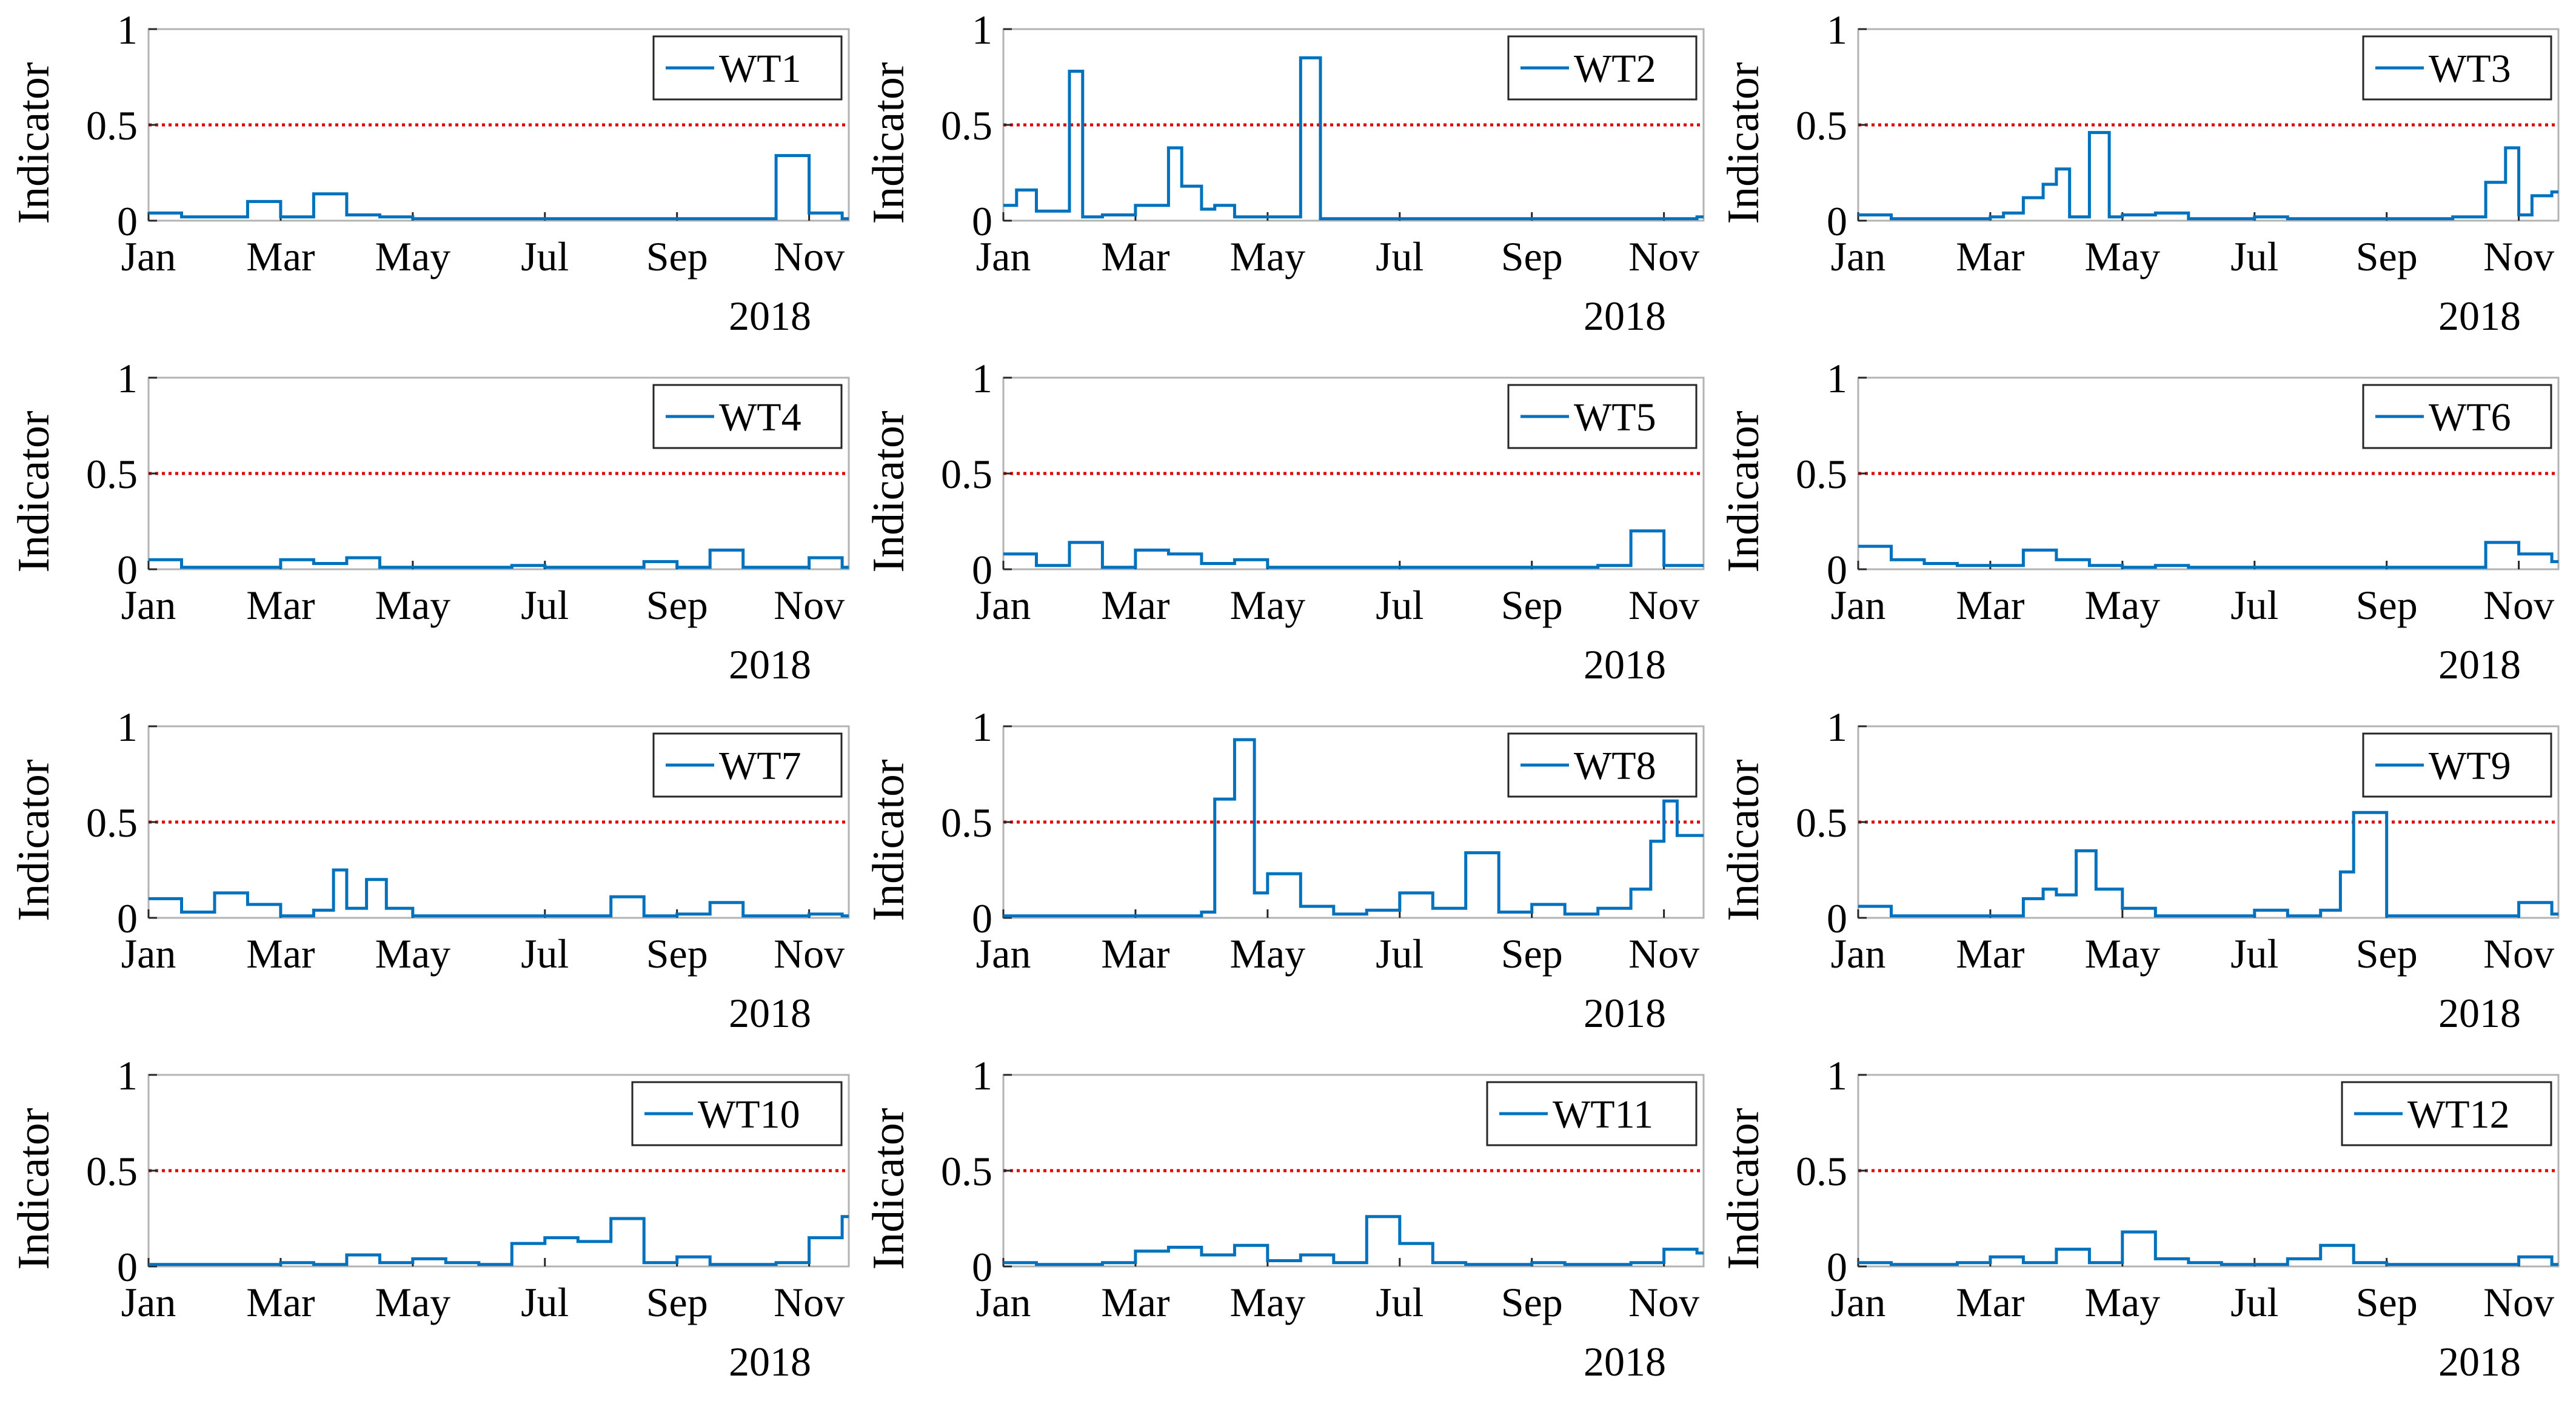  Describe the element at coordinates (425, 175) in the screenshot. I see `panel-wt1: 0 0.5 1 Jan Mar May Jul Sep Nov 2018 Indicator WT1` at that location.